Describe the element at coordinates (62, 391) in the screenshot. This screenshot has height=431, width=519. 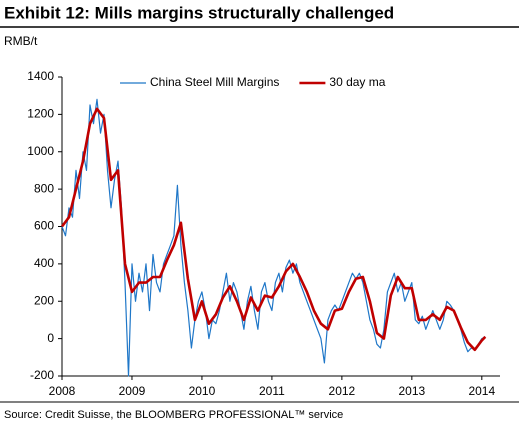
I see `x-tick-label: 2008` at that location.